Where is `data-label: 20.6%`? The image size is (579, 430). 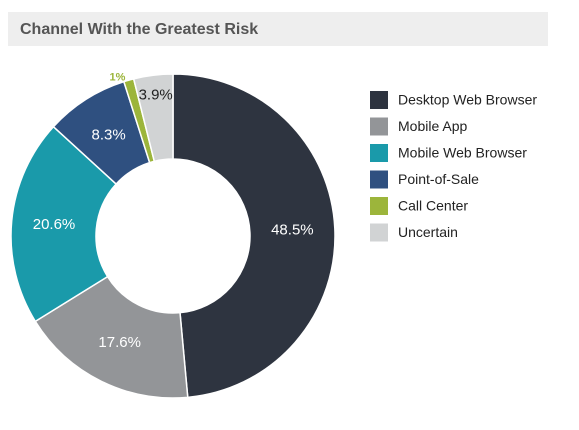
data-label: 20.6% is located at coordinates (54, 224).